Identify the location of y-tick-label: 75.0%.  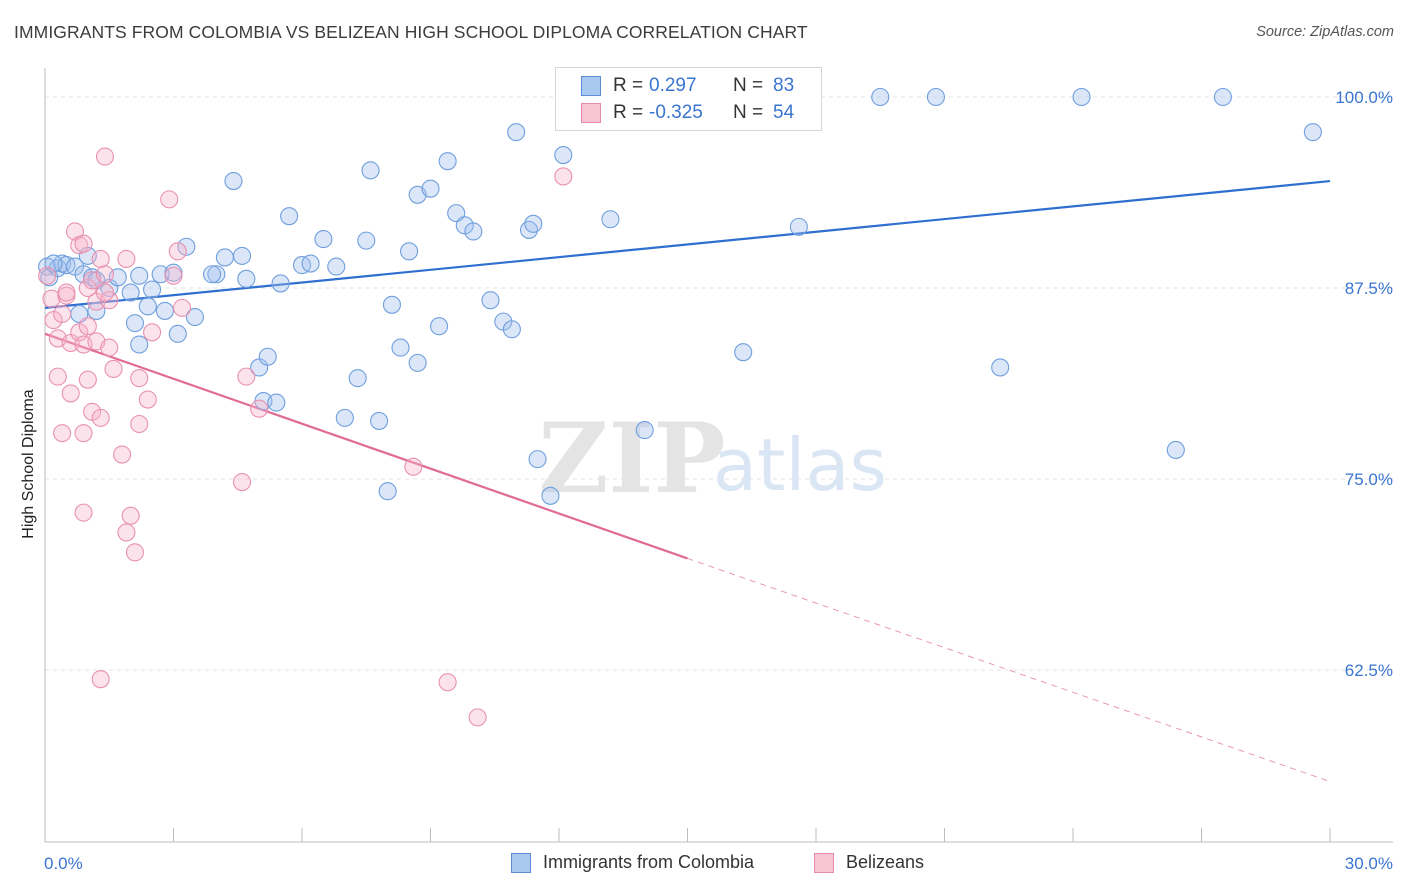
(1369, 479).